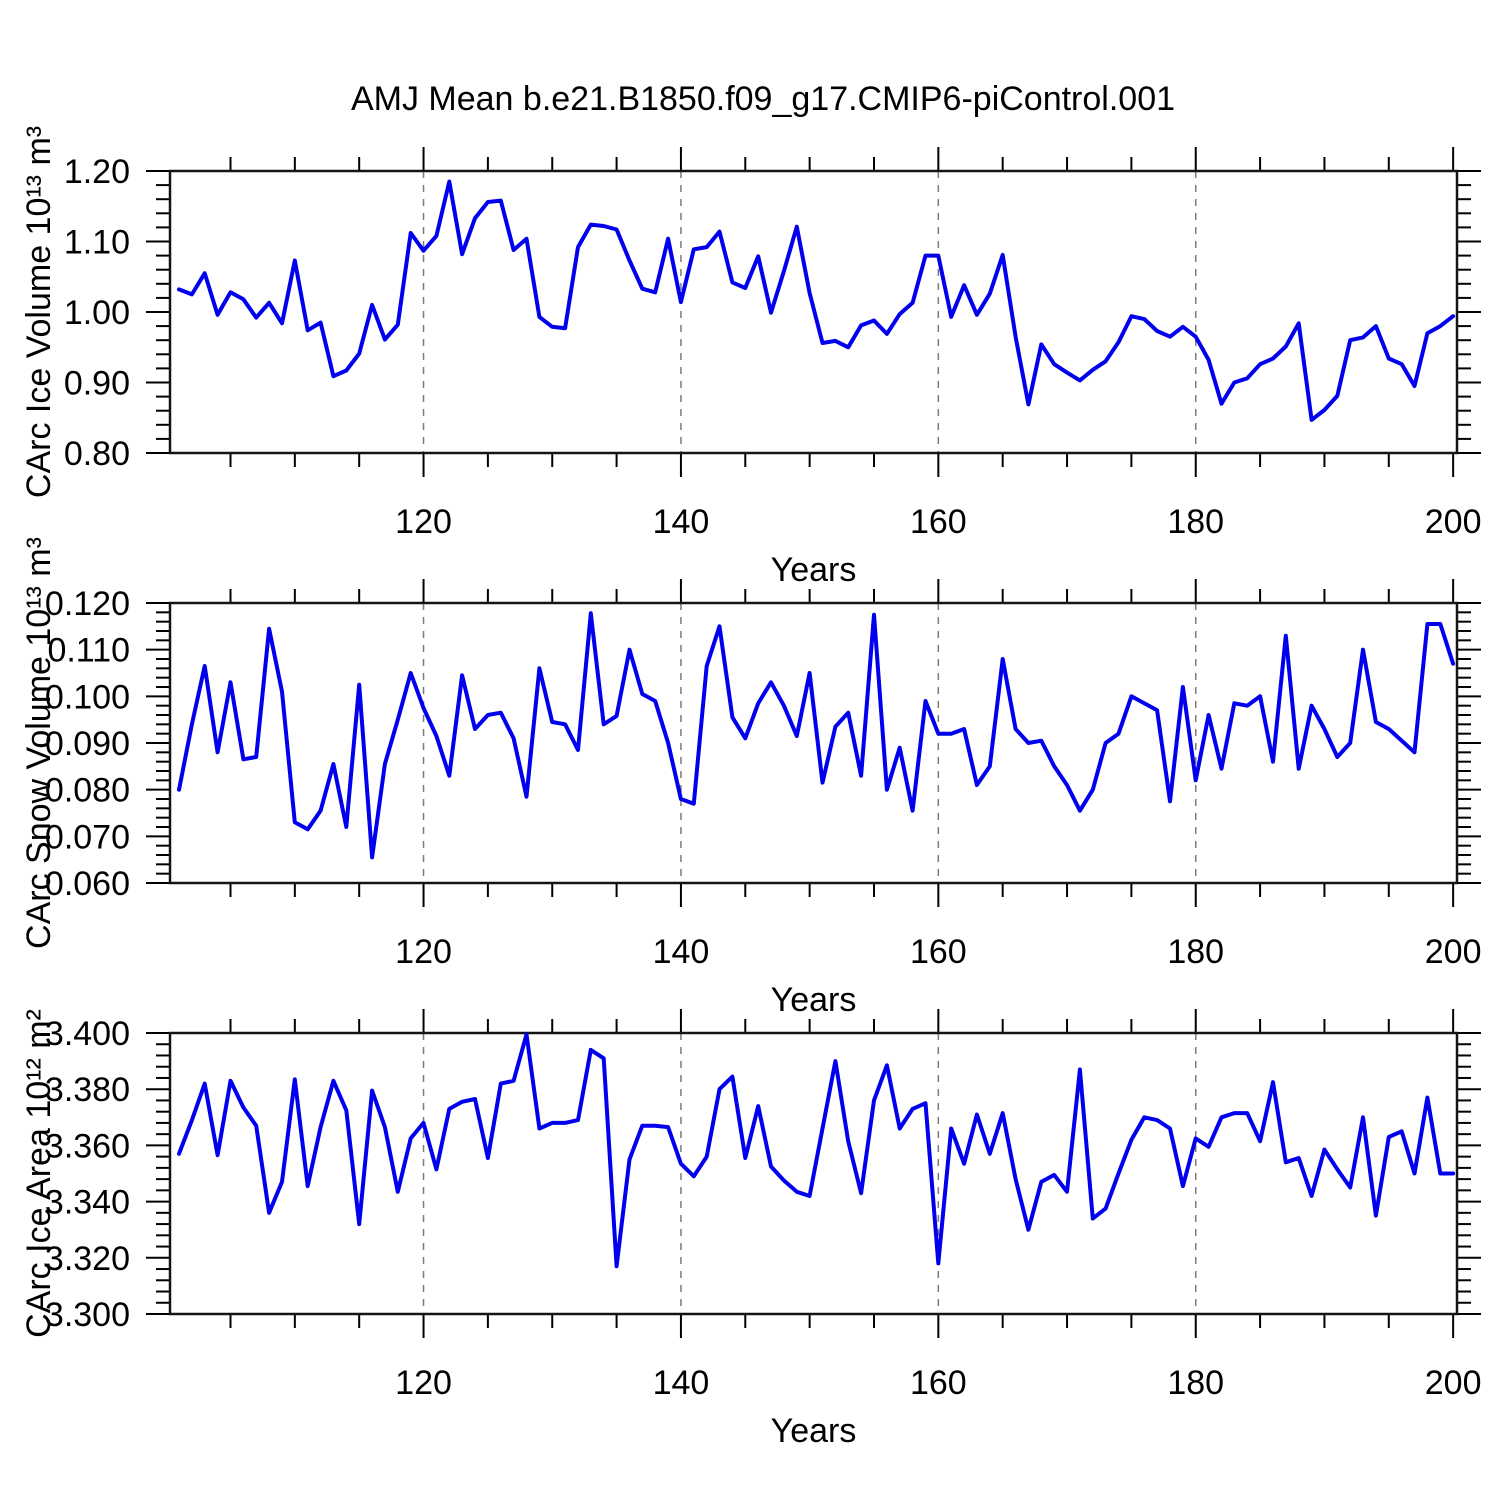 The image size is (1500, 1500). What do you see at coordinates (39, 312) in the screenshot?
I see `y-axis-title: CArc Ice Volume 10¹³ m³` at bounding box center [39, 312].